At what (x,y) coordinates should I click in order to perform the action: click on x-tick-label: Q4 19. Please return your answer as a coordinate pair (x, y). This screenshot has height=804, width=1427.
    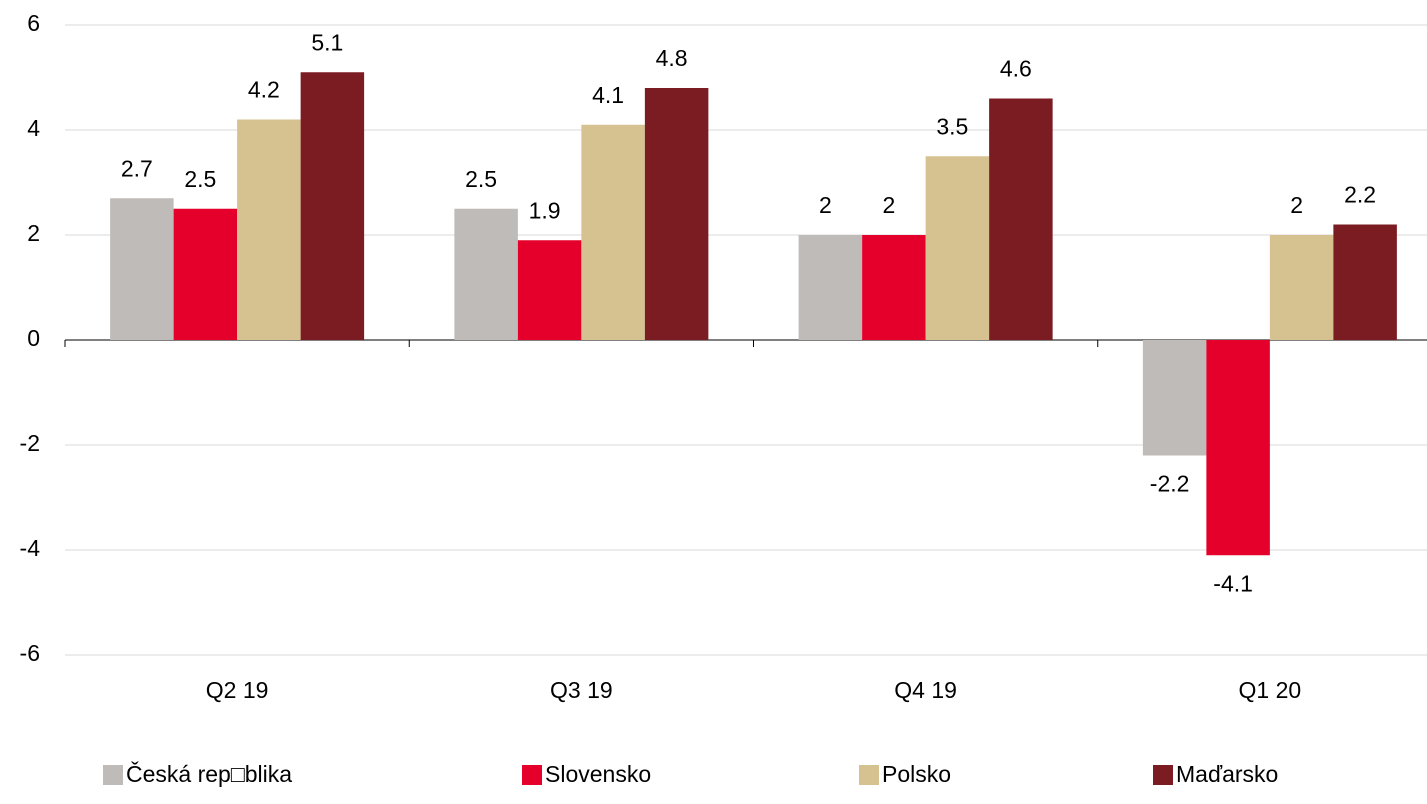
    Looking at the image, I should click on (925, 690).